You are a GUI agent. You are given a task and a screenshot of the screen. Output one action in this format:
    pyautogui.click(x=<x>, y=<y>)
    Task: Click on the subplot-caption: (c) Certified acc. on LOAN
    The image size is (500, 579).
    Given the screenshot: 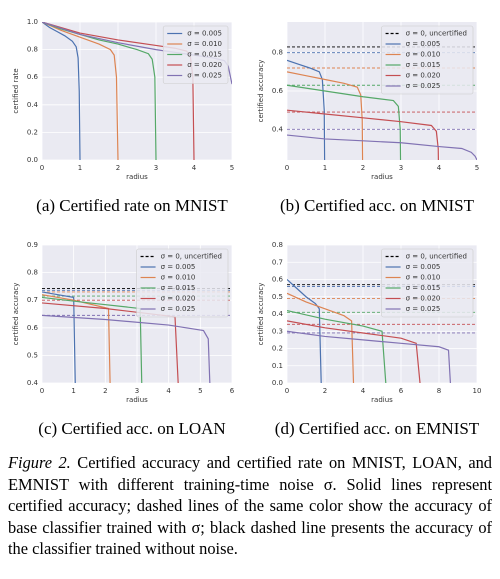 What is the action you would take?
    pyautogui.click(x=131, y=428)
    